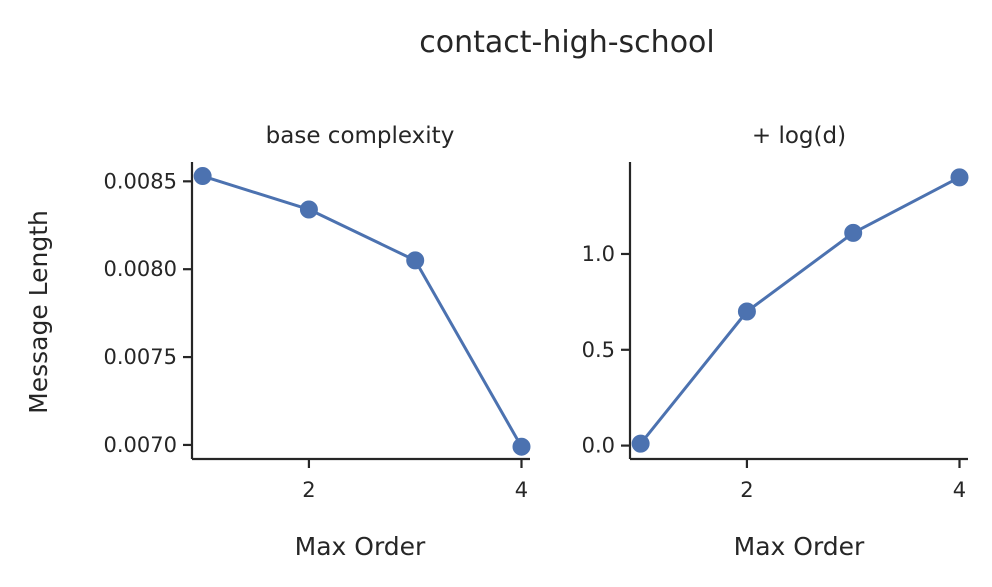 The height and width of the screenshot is (587, 992). I want to click on y-tick-label: 0.0085, so click(140, 181).